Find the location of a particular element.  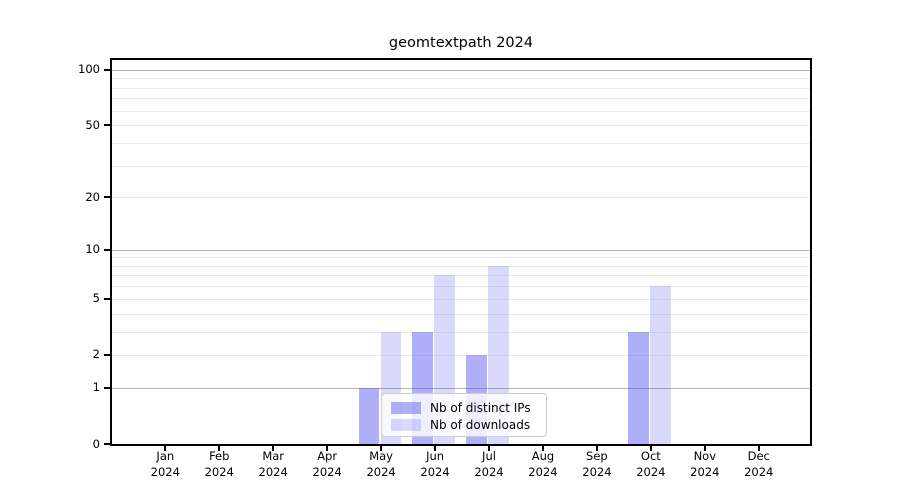

bar-downloads is located at coordinates (660, 365).